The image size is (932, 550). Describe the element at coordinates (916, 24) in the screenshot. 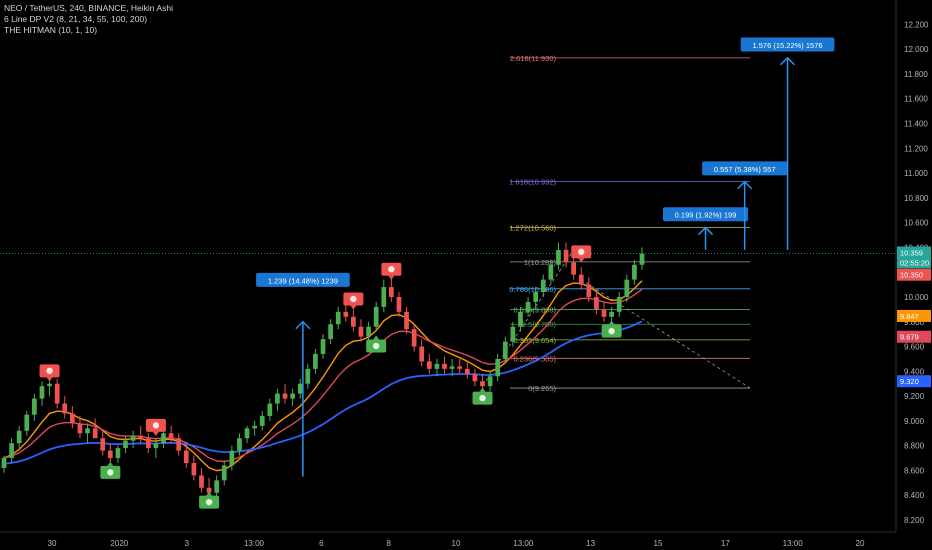

I see `price-tick-label: 12.200` at that location.